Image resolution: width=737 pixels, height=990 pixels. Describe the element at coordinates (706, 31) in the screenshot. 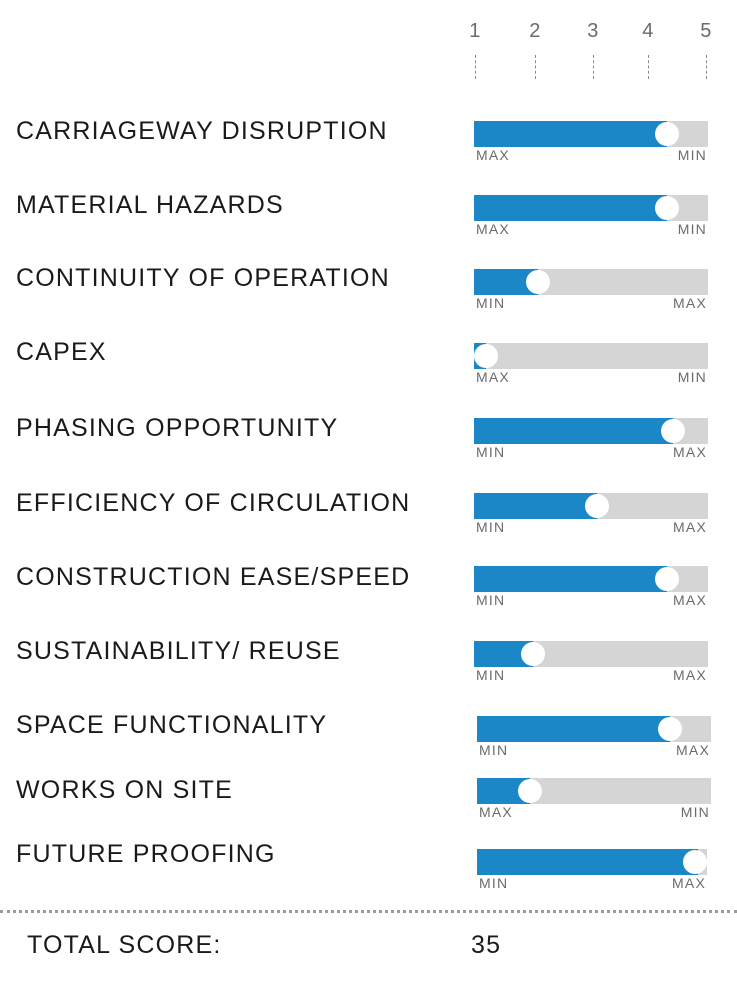

I see `scale-tick-label: 5` at that location.